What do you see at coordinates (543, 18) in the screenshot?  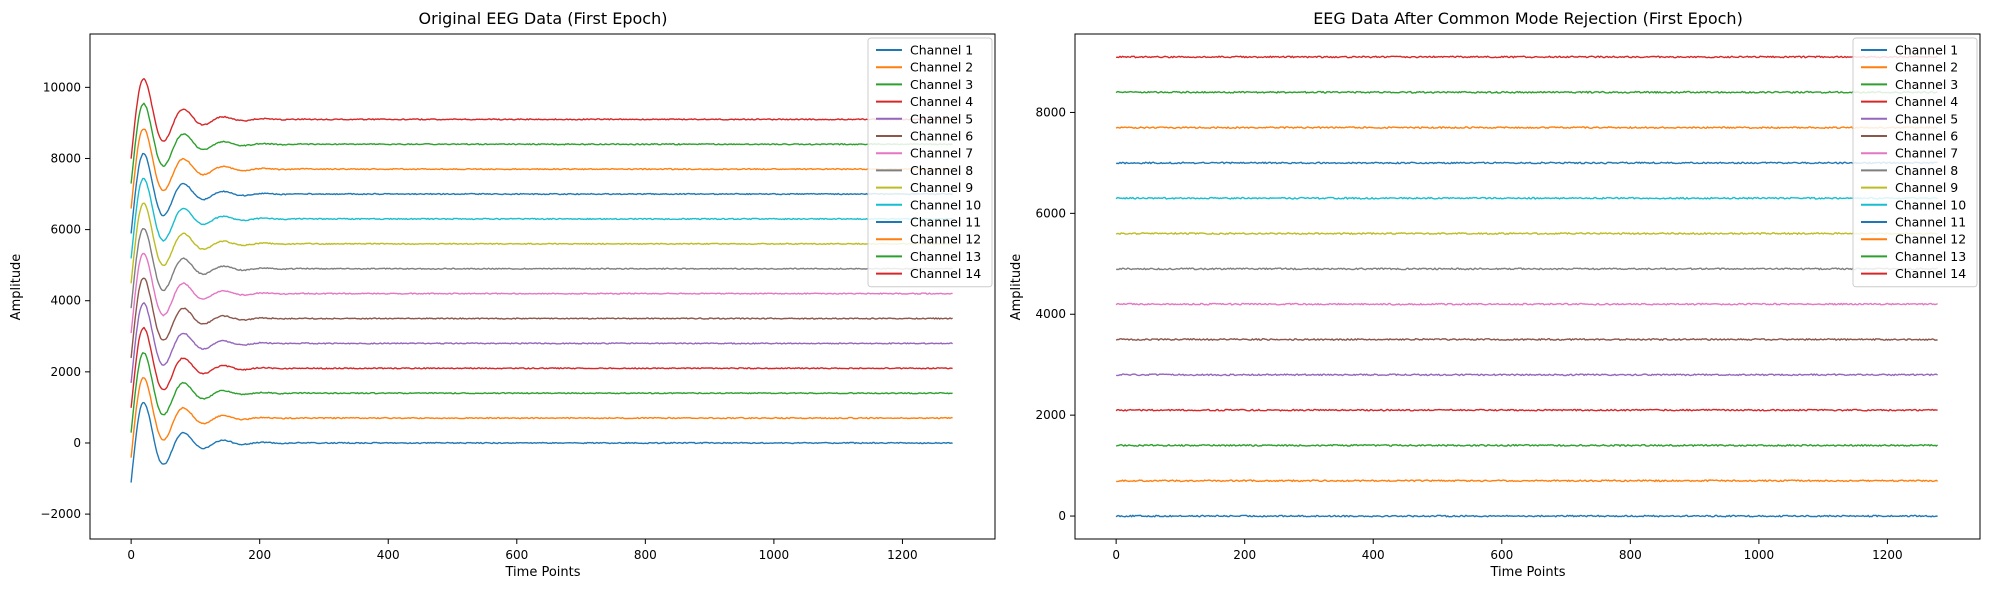 I see `chart-title: Original EEG Data (First Epoch)` at bounding box center [543, 18].